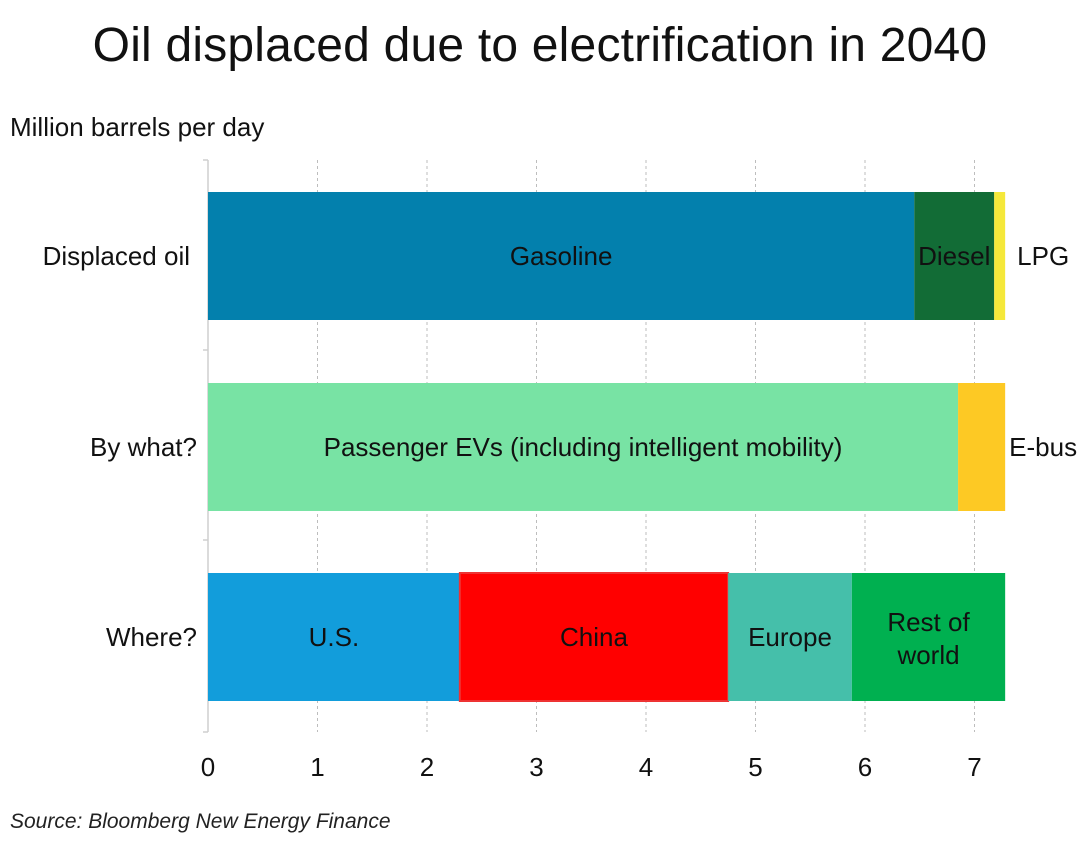 This screenshot has height=850, width=1080. I want to click on category-label: Displaced oil, so click(116, 256).